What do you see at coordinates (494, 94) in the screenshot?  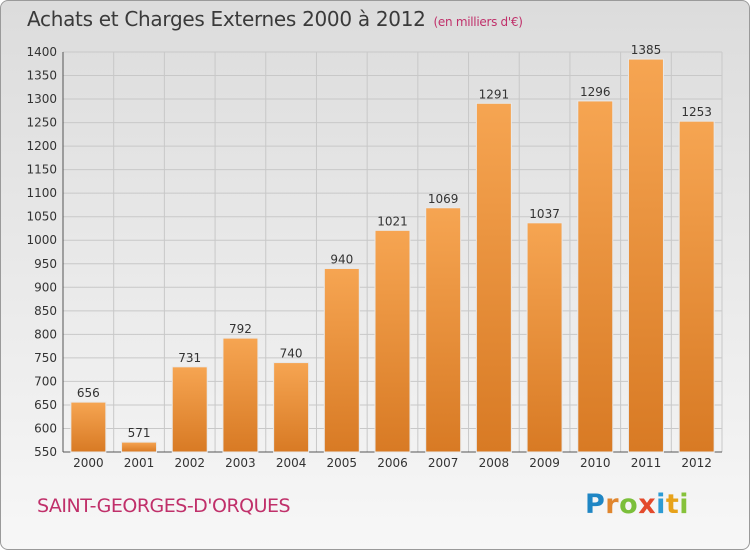 I see `data-label-2008: 1291` at bounding box center [494, 94].